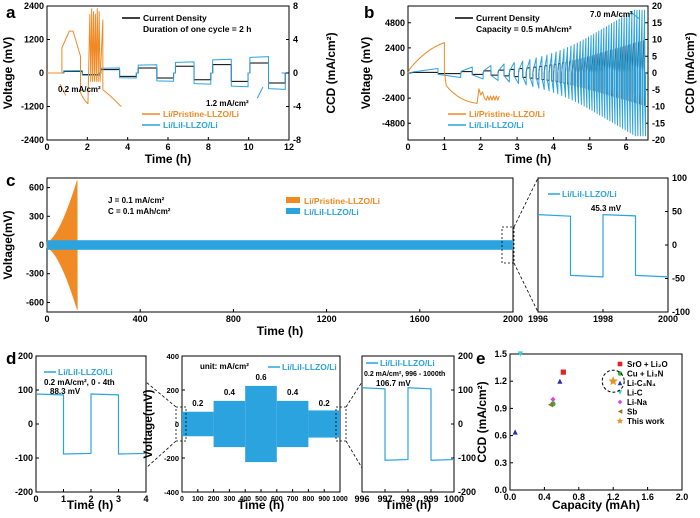  I want to click on chart-d-right-annotation-1: 106.7 mV, so click(393, 383).